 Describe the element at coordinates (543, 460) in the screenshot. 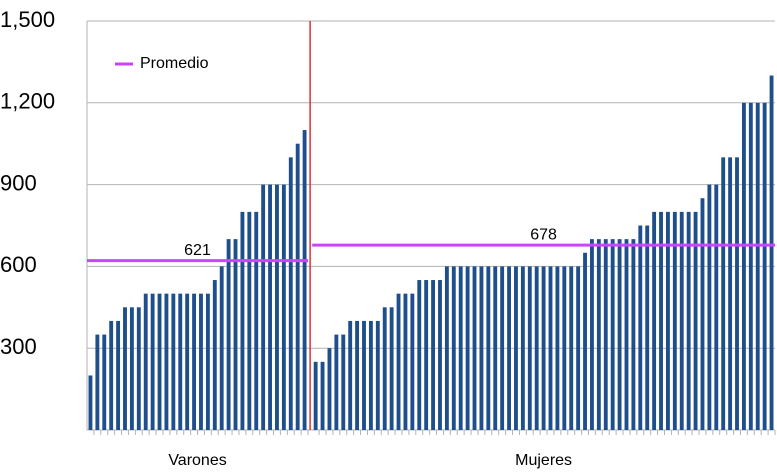

I see `group-label: Mujeres` at that location.